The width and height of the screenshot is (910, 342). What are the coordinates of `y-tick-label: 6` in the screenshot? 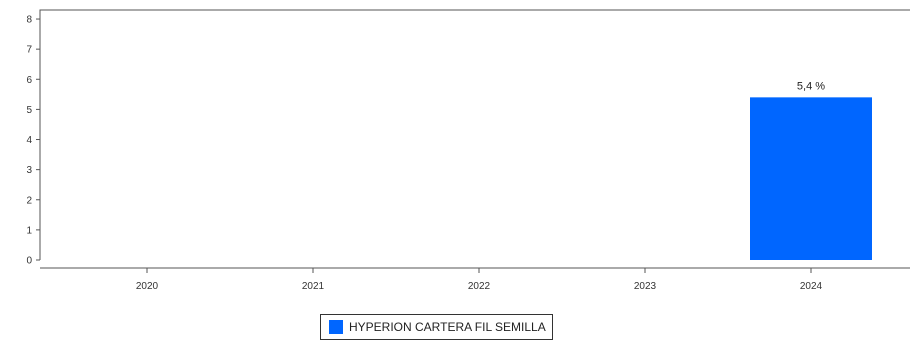 It's located at (29, 80).